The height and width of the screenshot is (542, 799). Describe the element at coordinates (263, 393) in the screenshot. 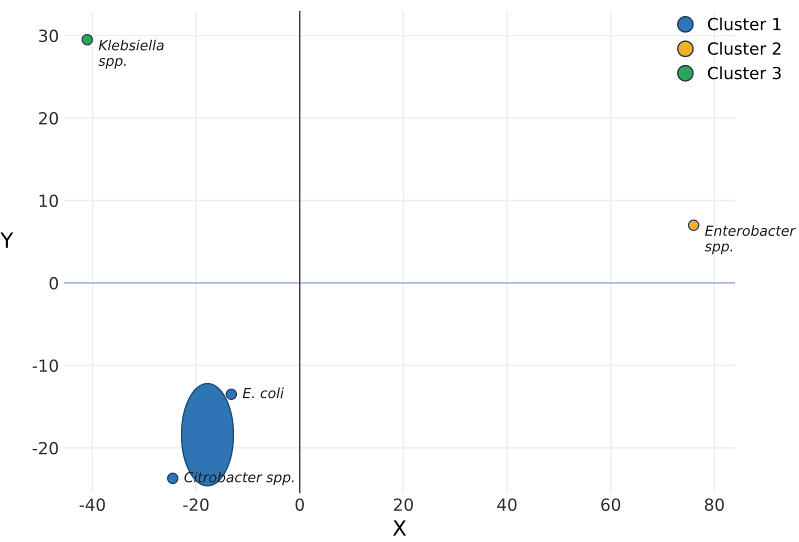

I see `annotation: E. coli` at that location.